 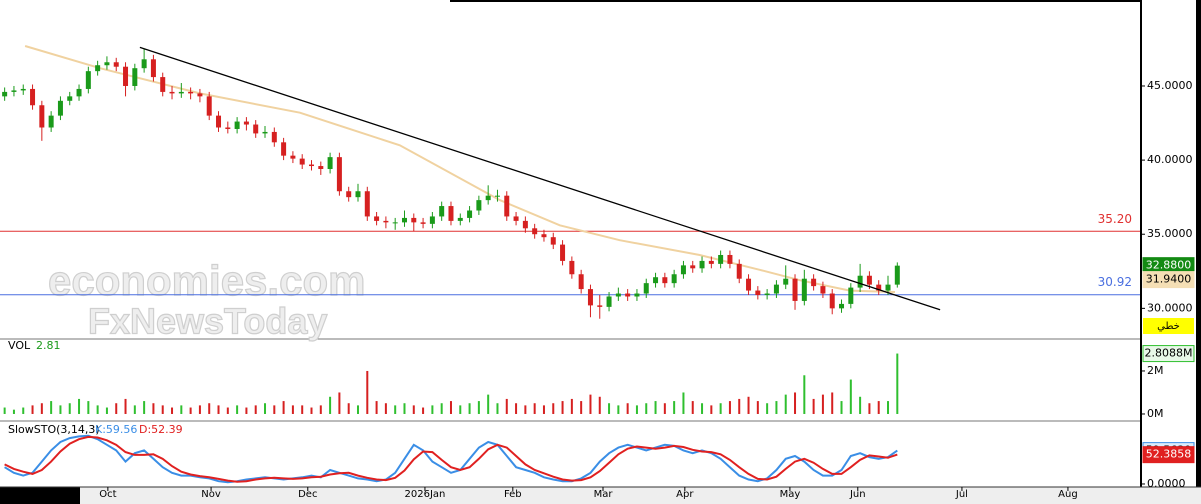 I want to click on legend-entry: D:52.39, so click(x=161, y=429).